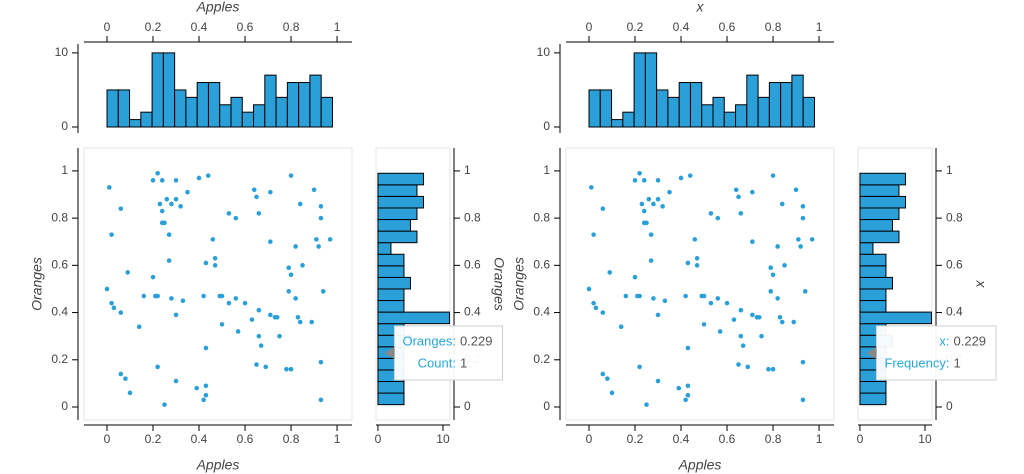 This screenshot has width=1024, height=474. Describe the element at coordinates (199, 439) in the screenshot. I see `x-tick-label: 0.4` at that location.